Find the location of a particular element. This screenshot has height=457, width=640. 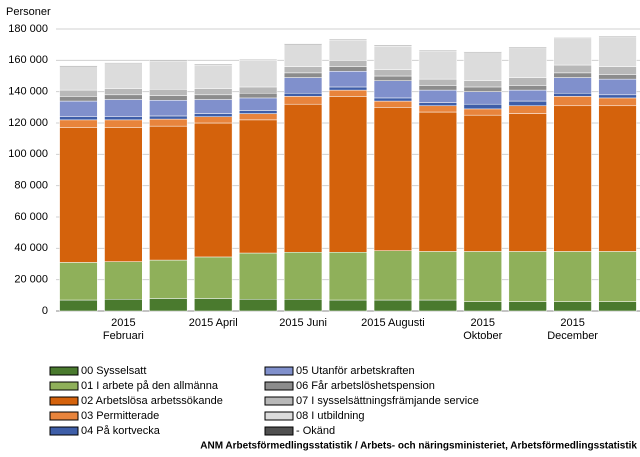

y-tick-label: 120 000 is located at coordinates (28, 123).